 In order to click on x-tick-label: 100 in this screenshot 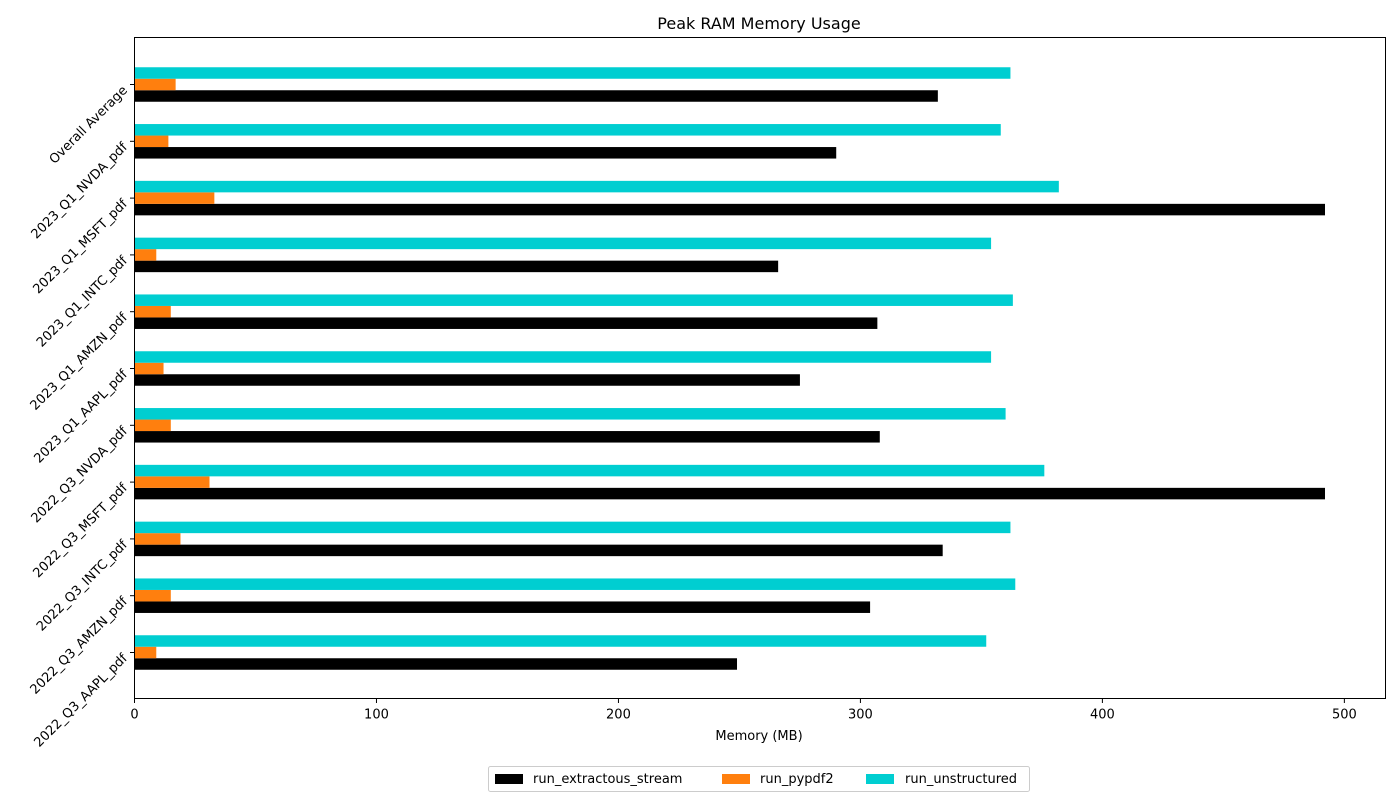, I will do `click(376, 715)`.